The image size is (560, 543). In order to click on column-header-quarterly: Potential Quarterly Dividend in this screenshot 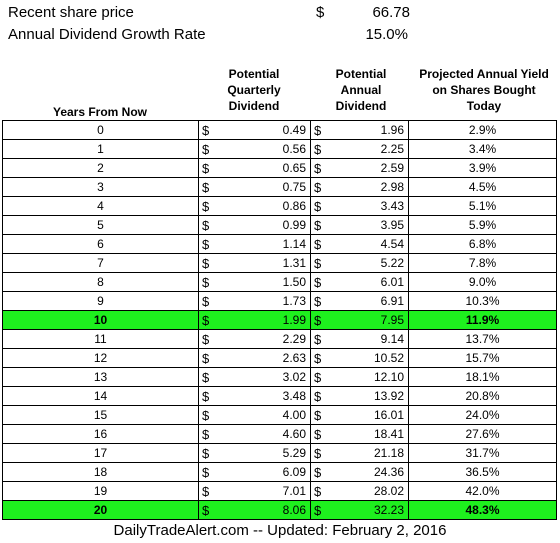, I will do `click(254, 90)`.